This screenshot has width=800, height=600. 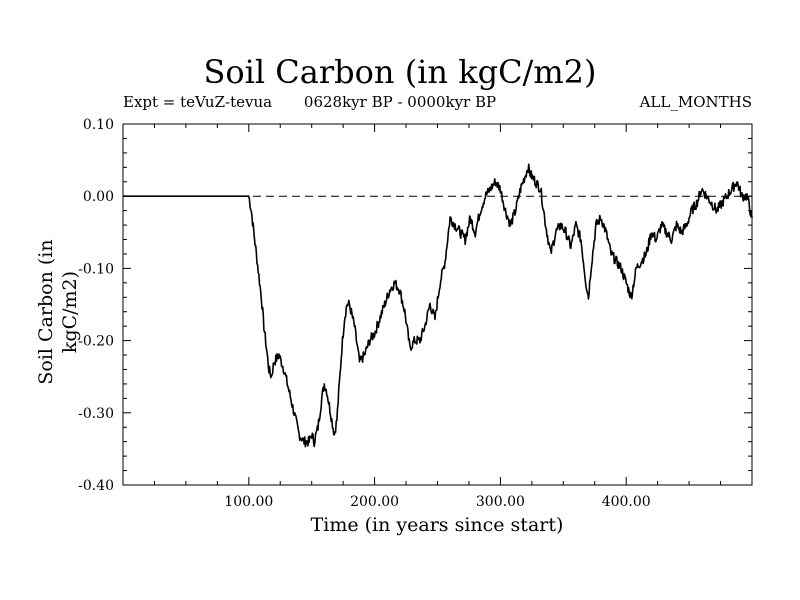 What do you see at coordinates (58, 312) in the screenshot?
I see `y-axis-label: Soil Carbon (in kgC/m2)` at bounding box center [58, 312].